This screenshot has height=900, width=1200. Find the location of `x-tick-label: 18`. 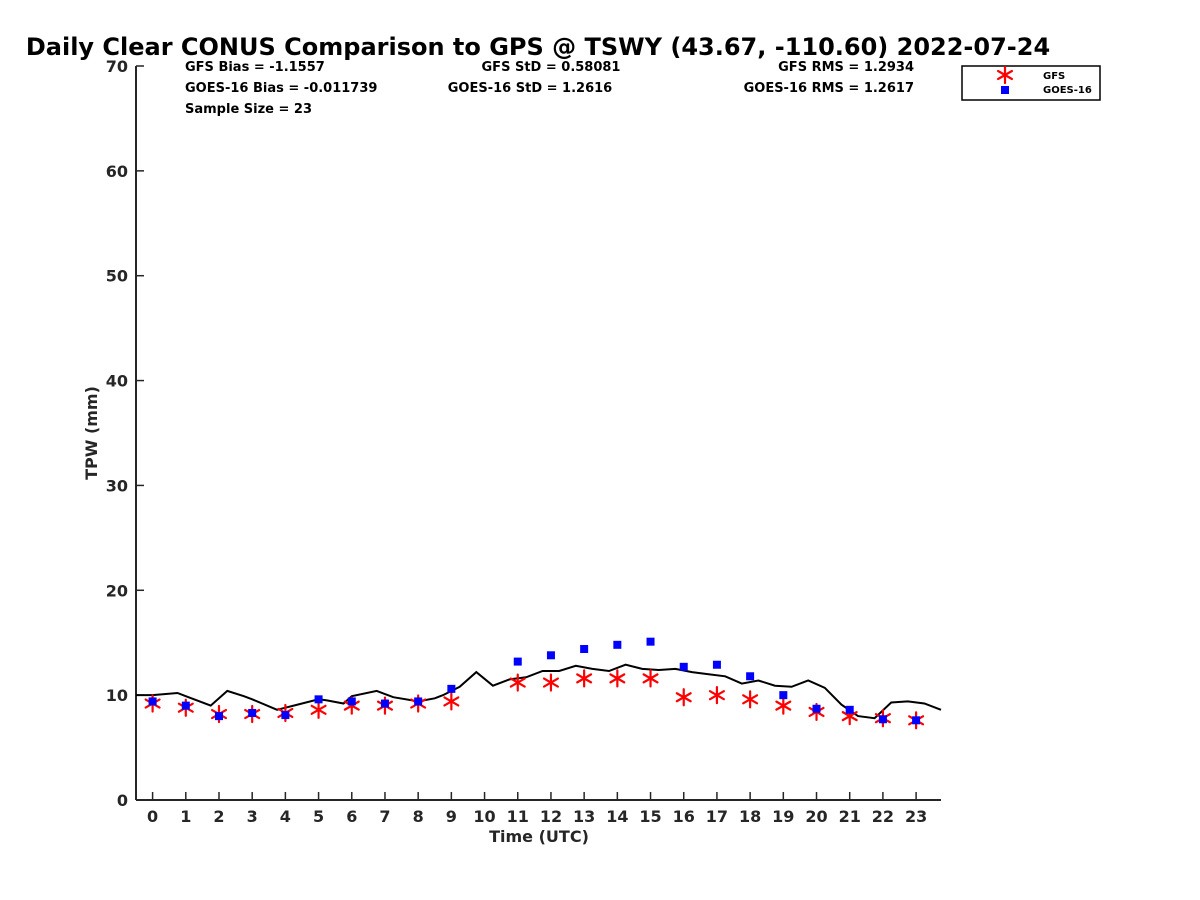

x-tick-label: 18 is located at coordinates (750, 816).